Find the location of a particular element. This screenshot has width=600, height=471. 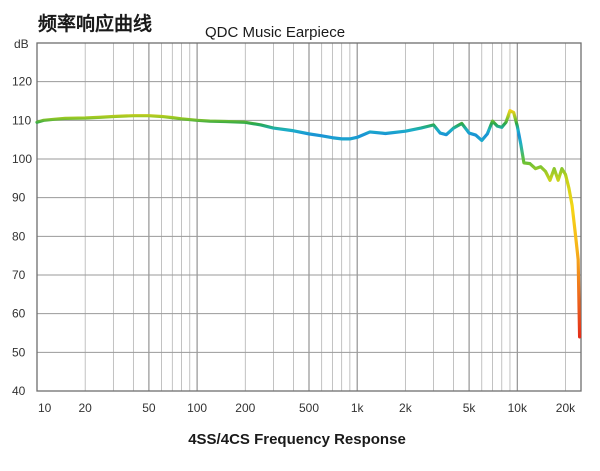

y-tick-label: 100 is located at coordinates (22, 159).